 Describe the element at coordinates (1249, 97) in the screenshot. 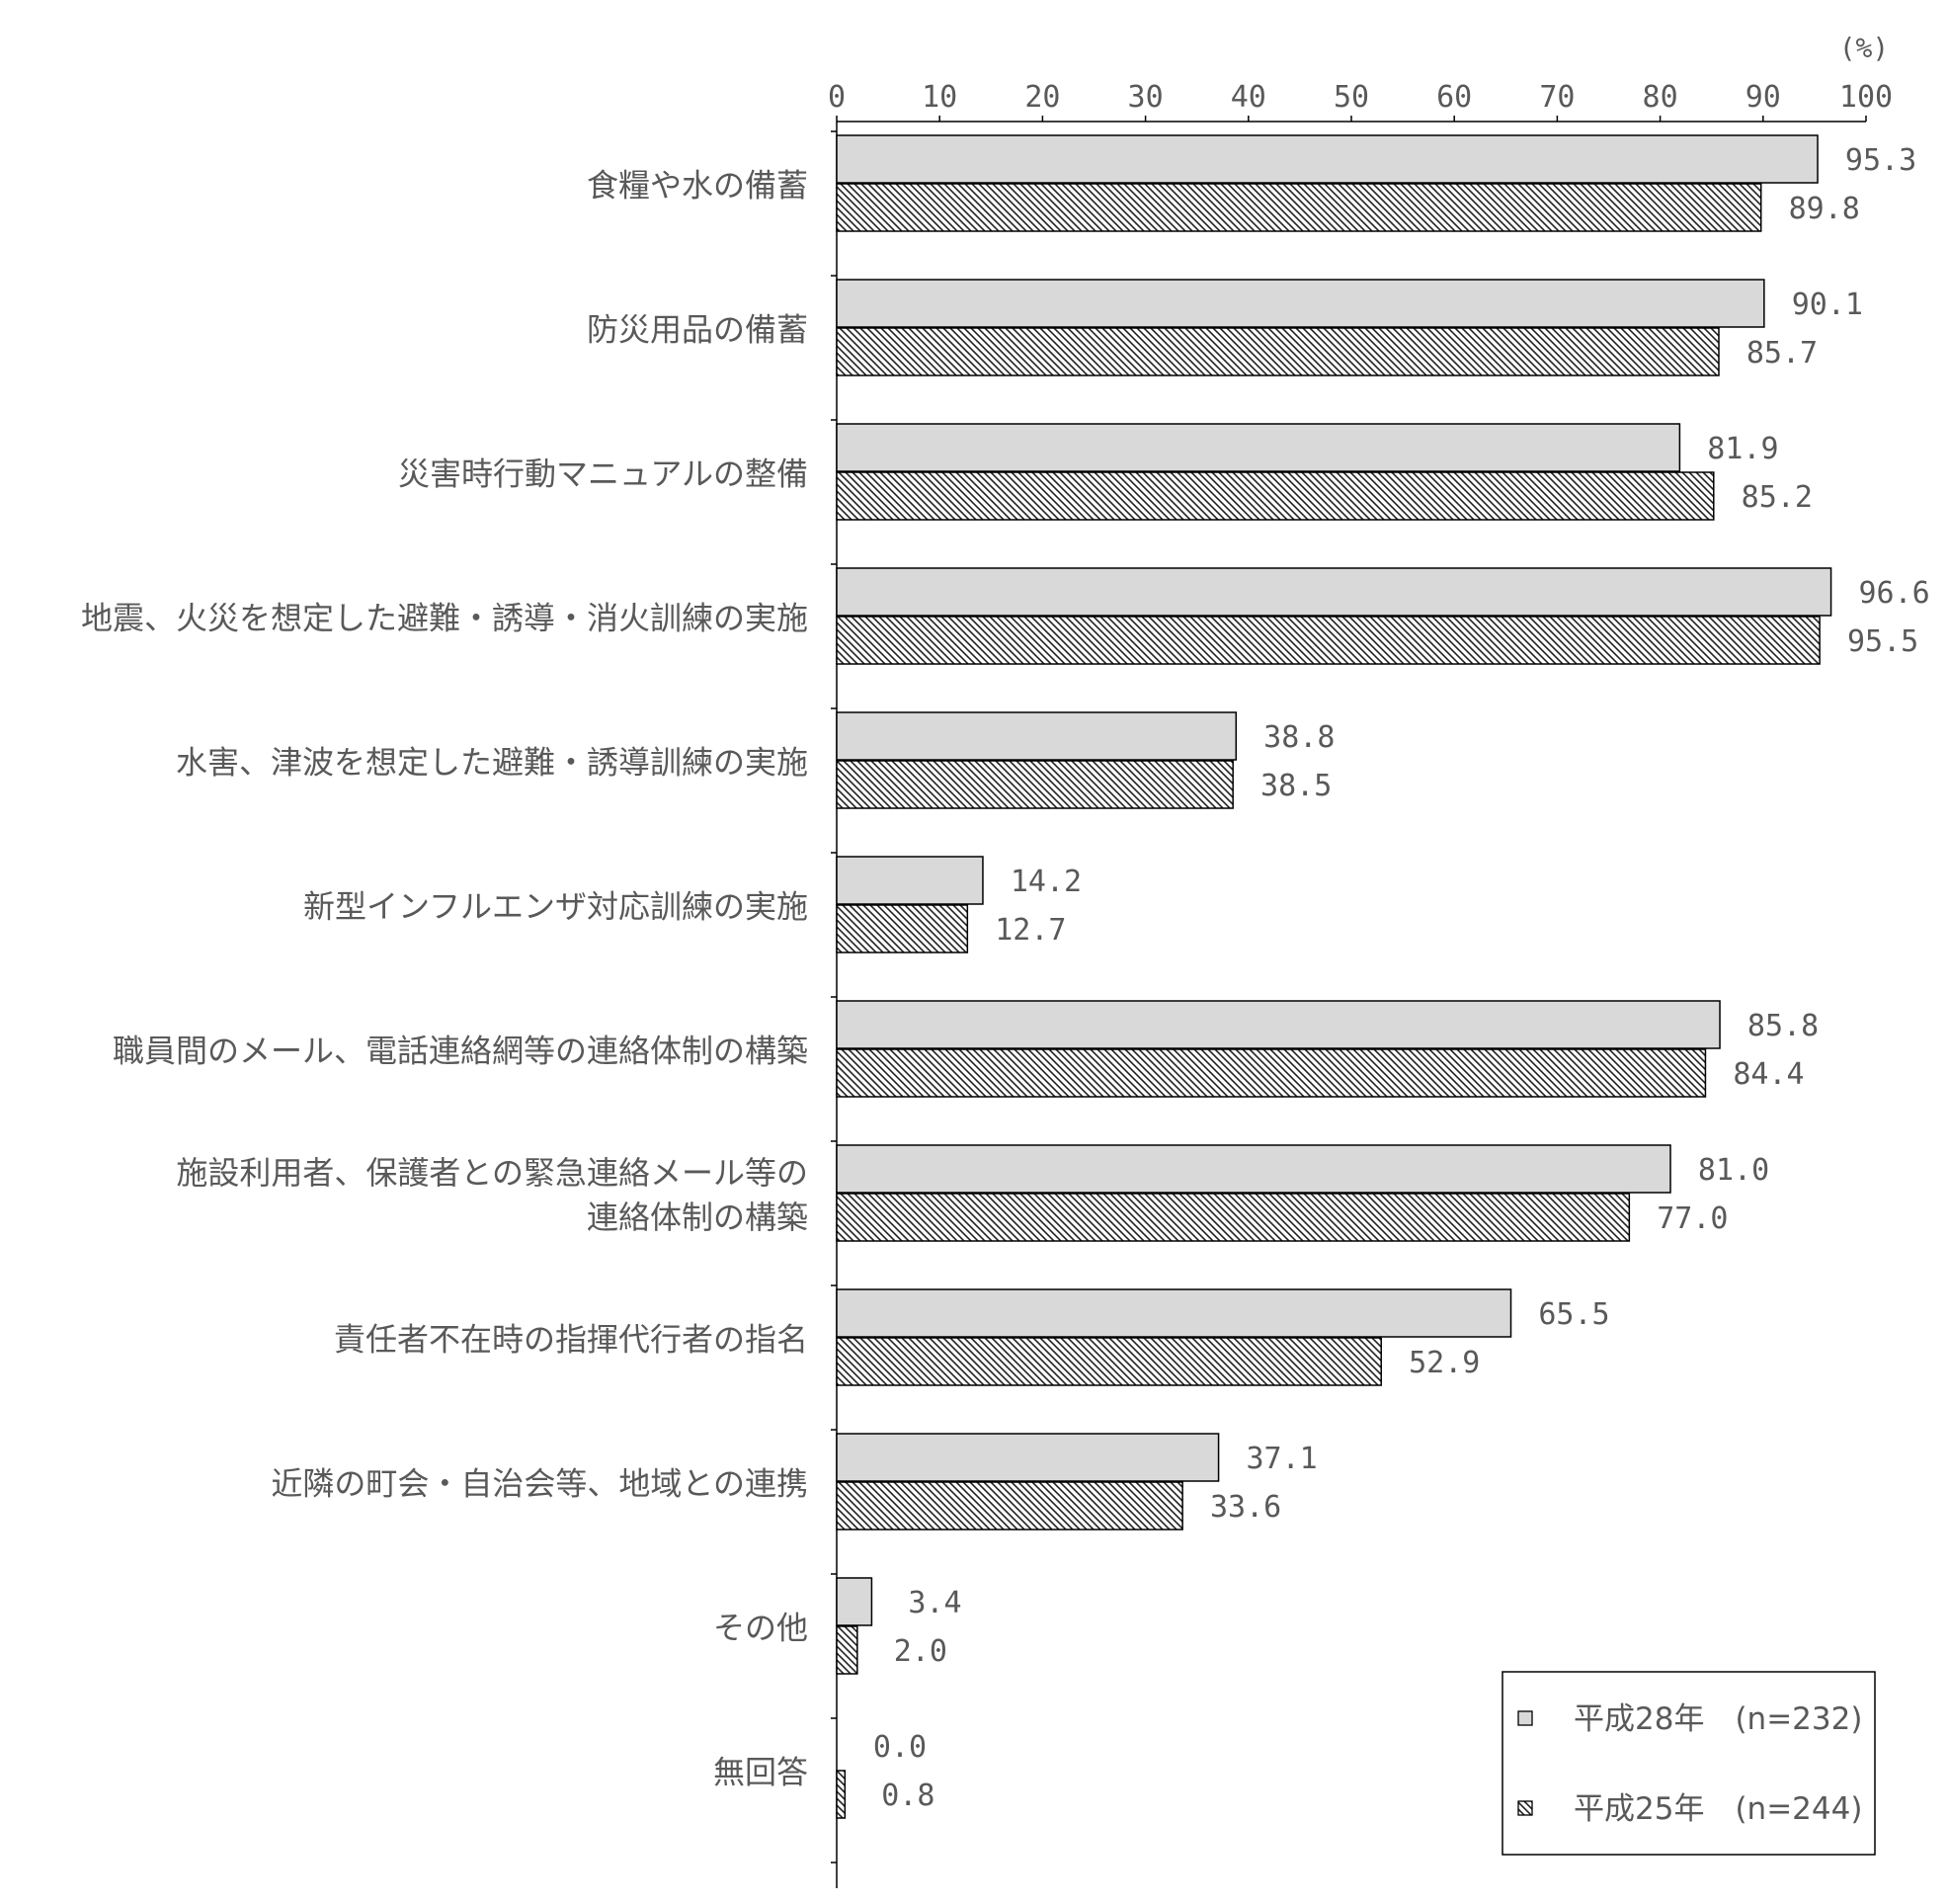

I see `x-tick-label-4: 40` at that location.